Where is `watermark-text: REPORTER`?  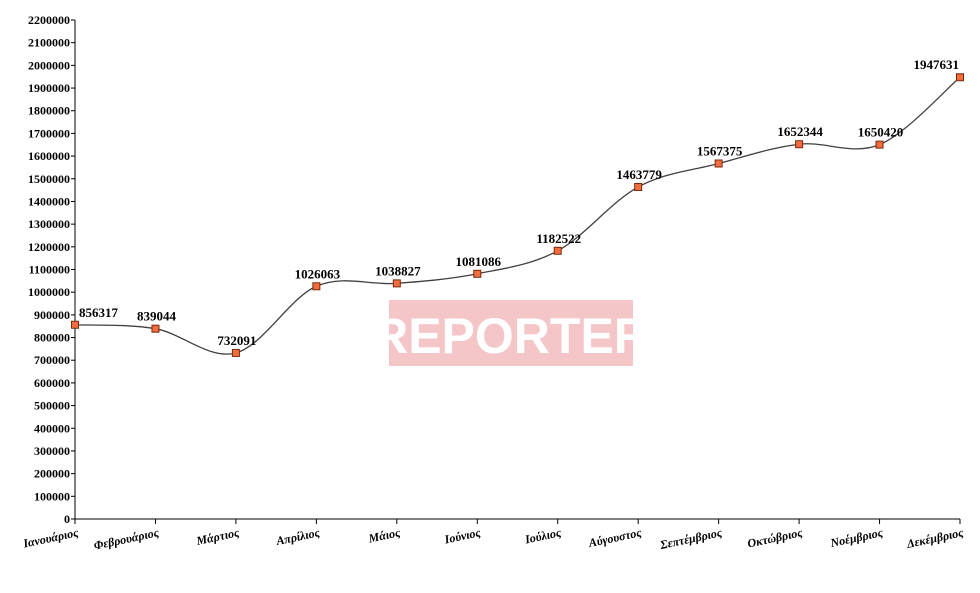
watermark-text: REPORTER is located at coordinates (511, 336).